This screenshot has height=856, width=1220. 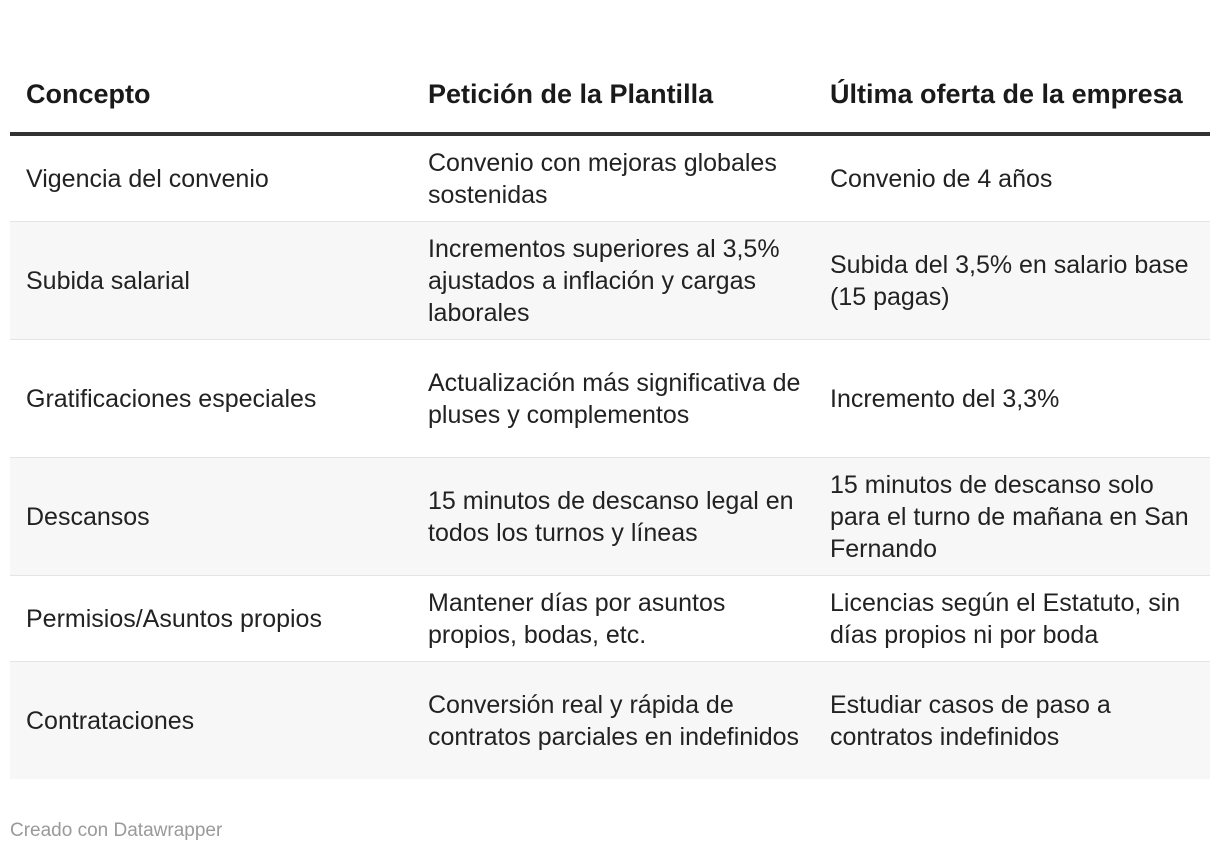 I want to click on cell-concepto: Gratificaciones especiales, so click(x=171, y=398).